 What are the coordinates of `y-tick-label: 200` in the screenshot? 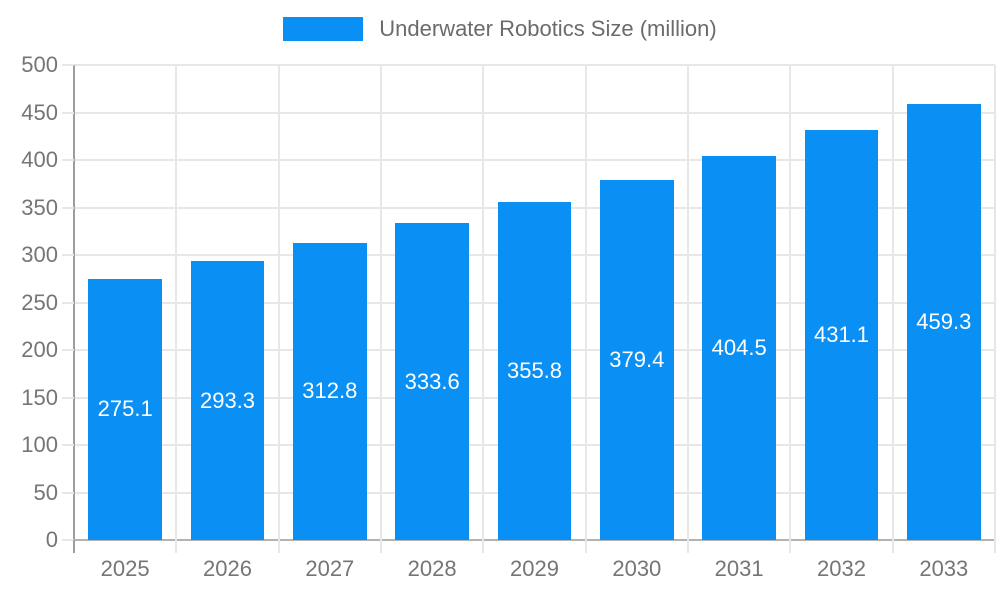 It's located at (39, 349).